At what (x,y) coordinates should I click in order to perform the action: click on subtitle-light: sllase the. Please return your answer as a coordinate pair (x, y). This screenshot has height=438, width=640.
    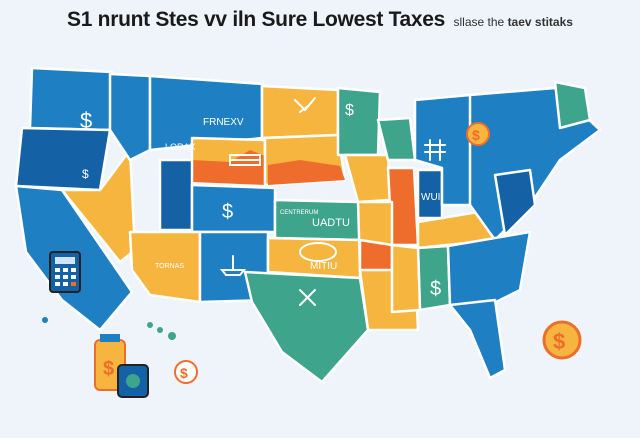
    Looking at the image, I should click on (479, 22).